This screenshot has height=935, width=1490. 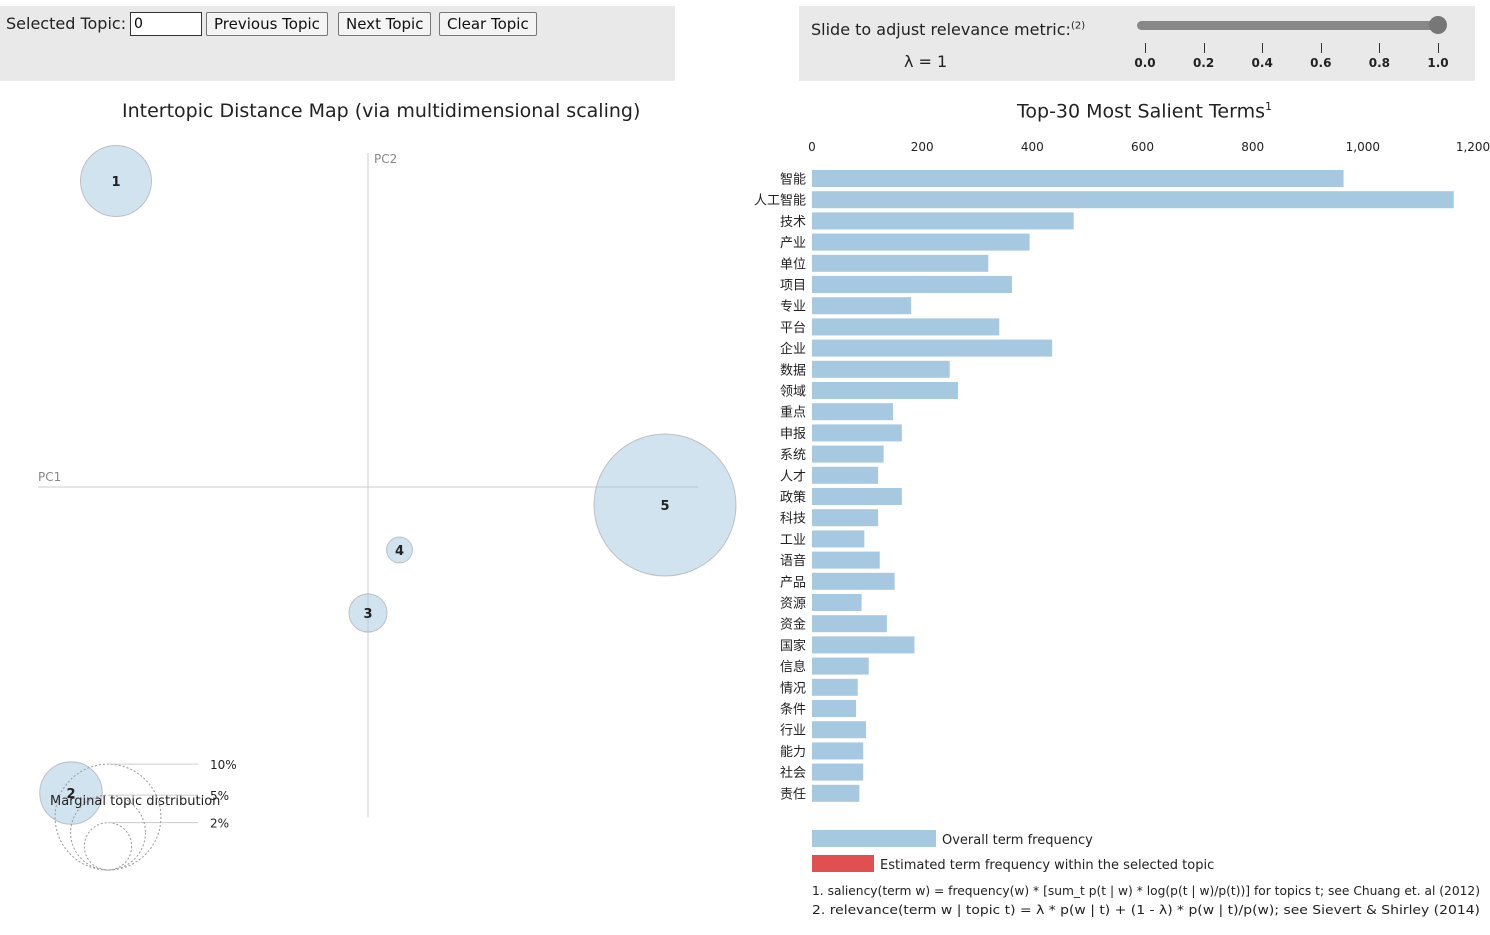 I want to click on term-label: 领域, so click(x=793, y=392).